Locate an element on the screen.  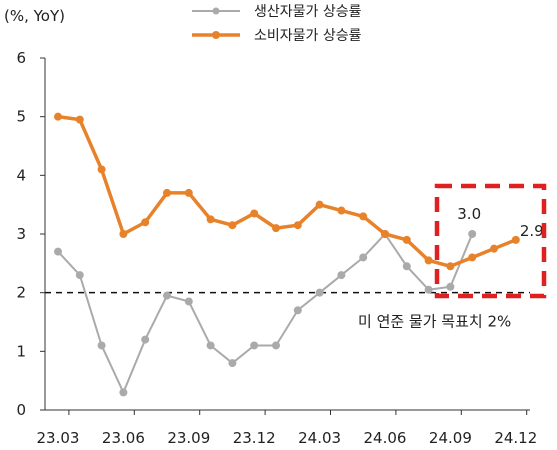
data-label: 3.0 is located at coordinates (469, 214).